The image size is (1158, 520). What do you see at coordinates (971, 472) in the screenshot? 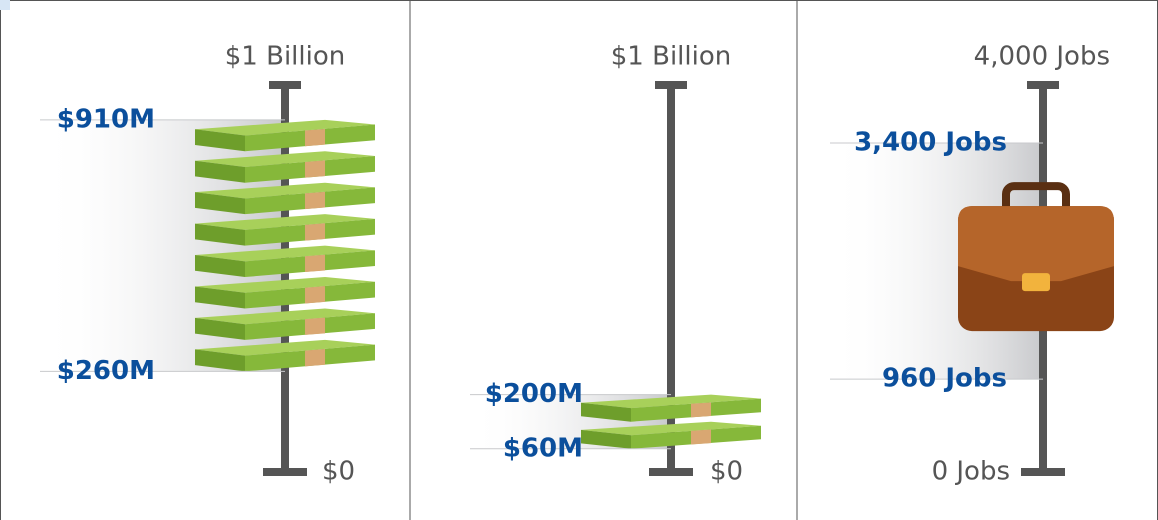
I see `tick-label: 0 Jobs` at bounding box center [971, 472].